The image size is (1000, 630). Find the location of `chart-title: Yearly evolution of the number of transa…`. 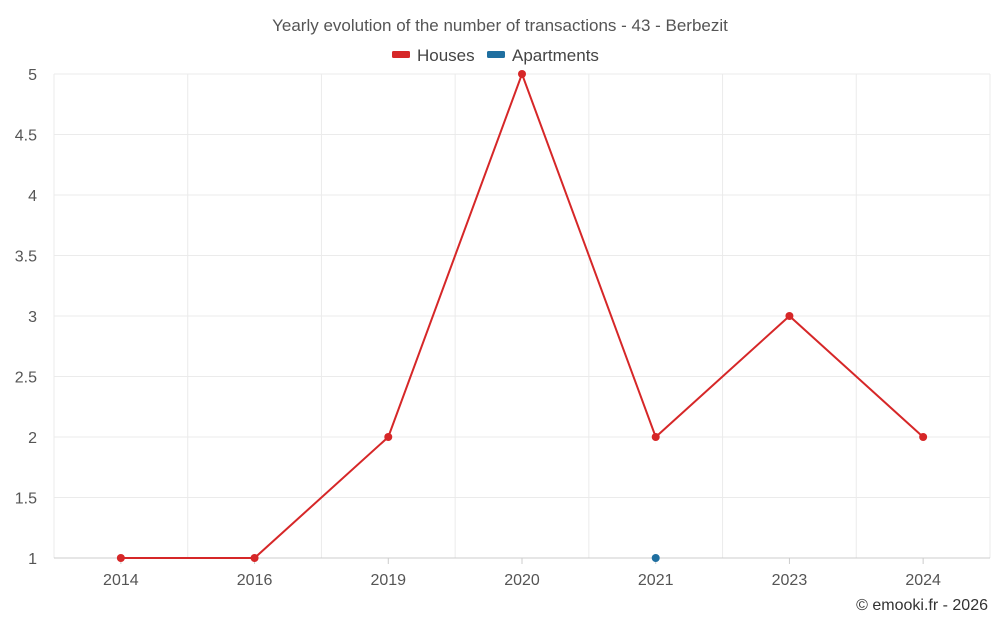

chart-title: Yearly evolution of the number of transa… is located at coordinates (500, 25).